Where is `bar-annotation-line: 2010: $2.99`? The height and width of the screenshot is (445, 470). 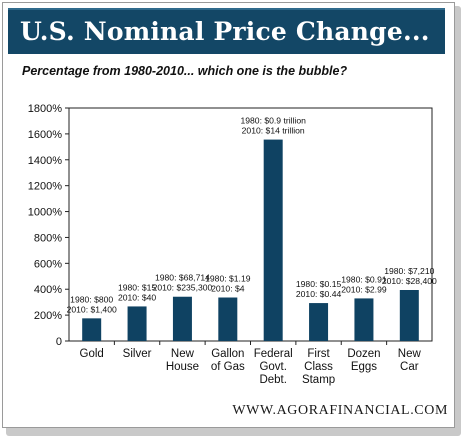 bar-annotation-line: 2010: $2.99 is located at coordinates (364, 289).